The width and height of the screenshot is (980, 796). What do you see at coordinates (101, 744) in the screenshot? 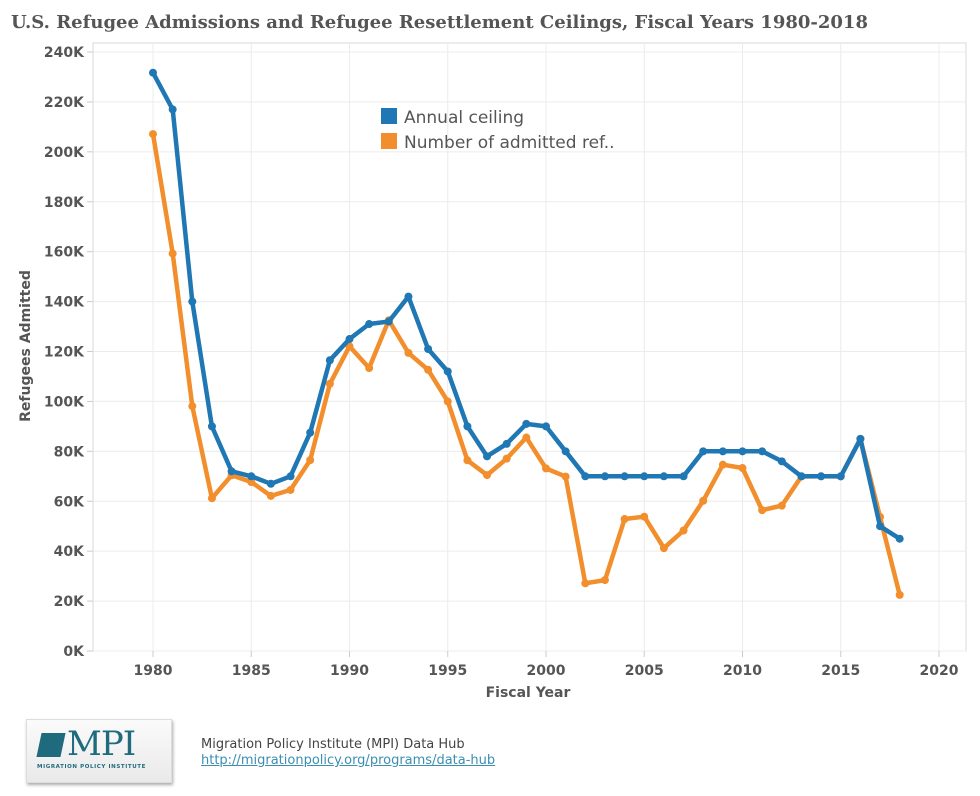
I see `logo-text: MPI` at bounding box center [101, 744].